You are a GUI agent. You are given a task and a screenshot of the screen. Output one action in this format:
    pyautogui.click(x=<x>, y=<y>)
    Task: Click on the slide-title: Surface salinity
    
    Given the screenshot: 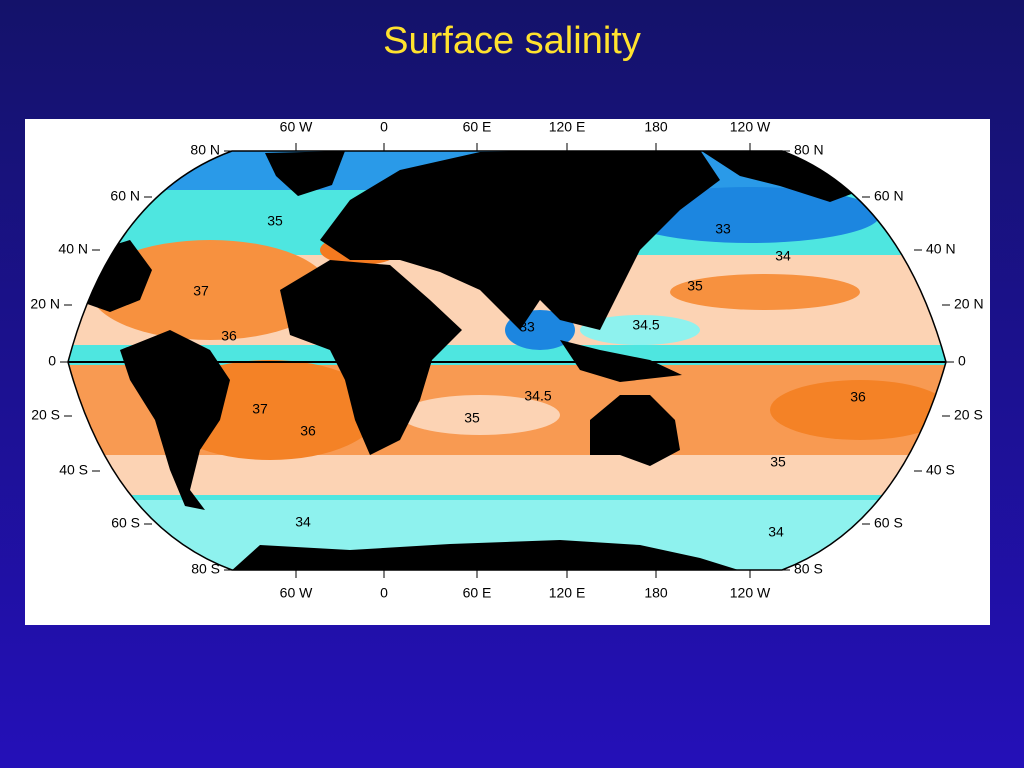 What is the action you would take?
    pyautogui.click(x=512, y=41)
    